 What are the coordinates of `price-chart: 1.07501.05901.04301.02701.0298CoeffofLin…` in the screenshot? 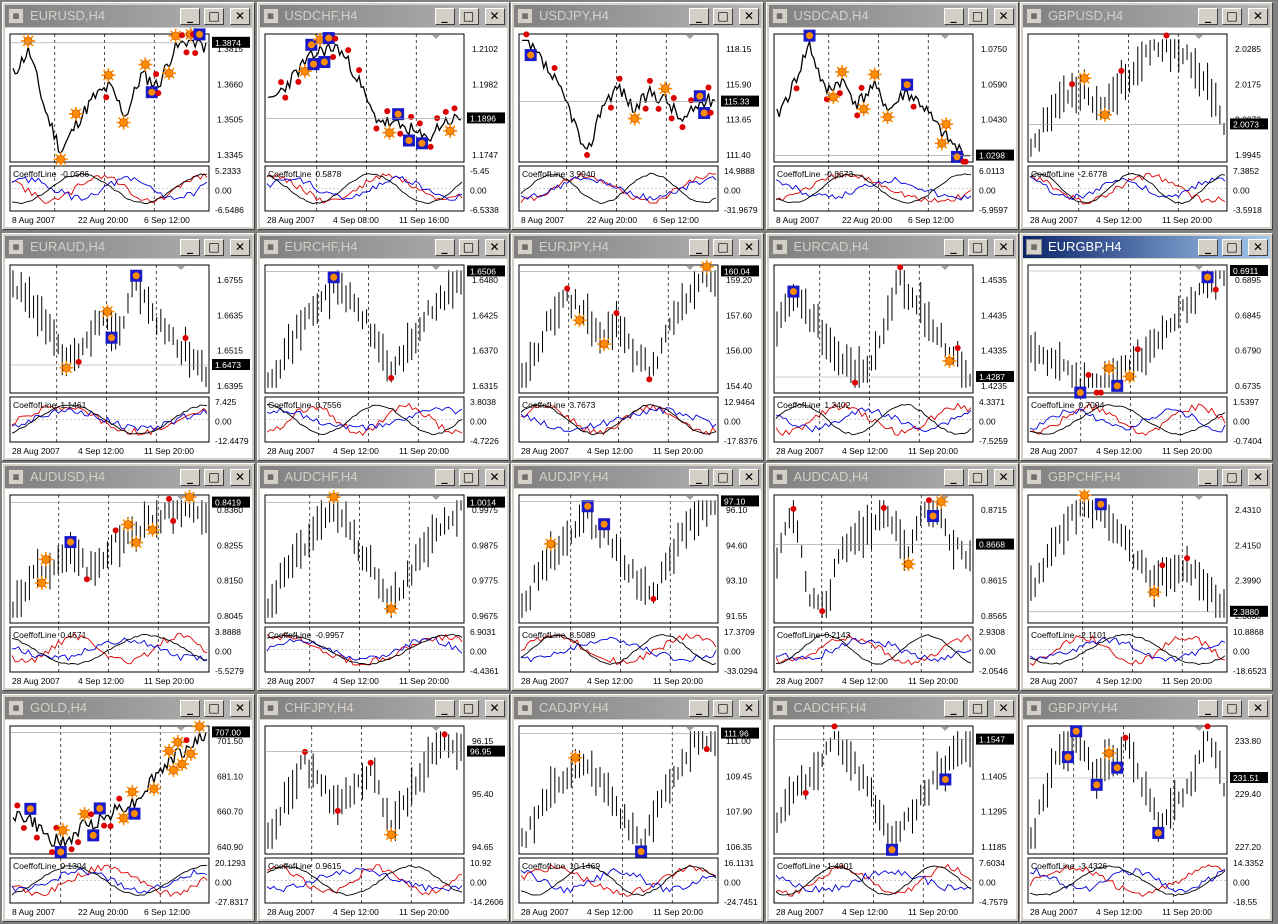 It's located at (892, 127).